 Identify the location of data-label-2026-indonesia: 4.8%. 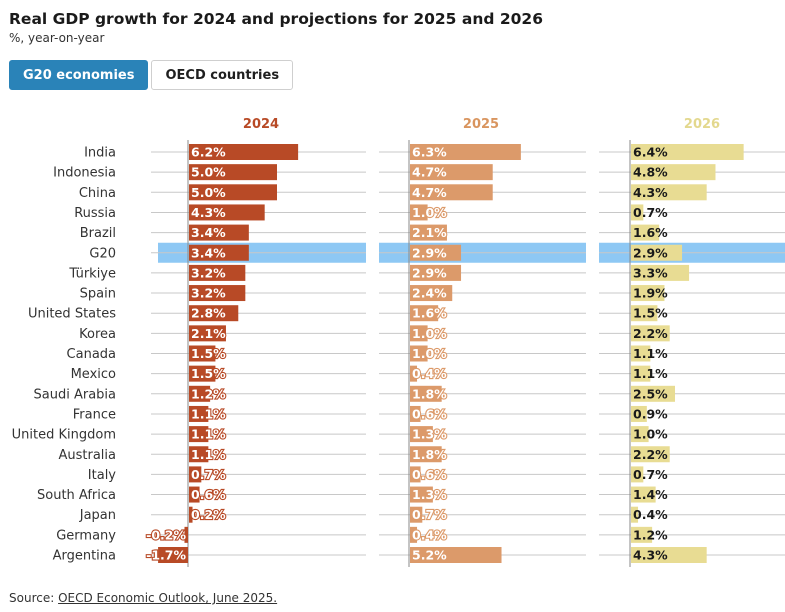
(650, 172).